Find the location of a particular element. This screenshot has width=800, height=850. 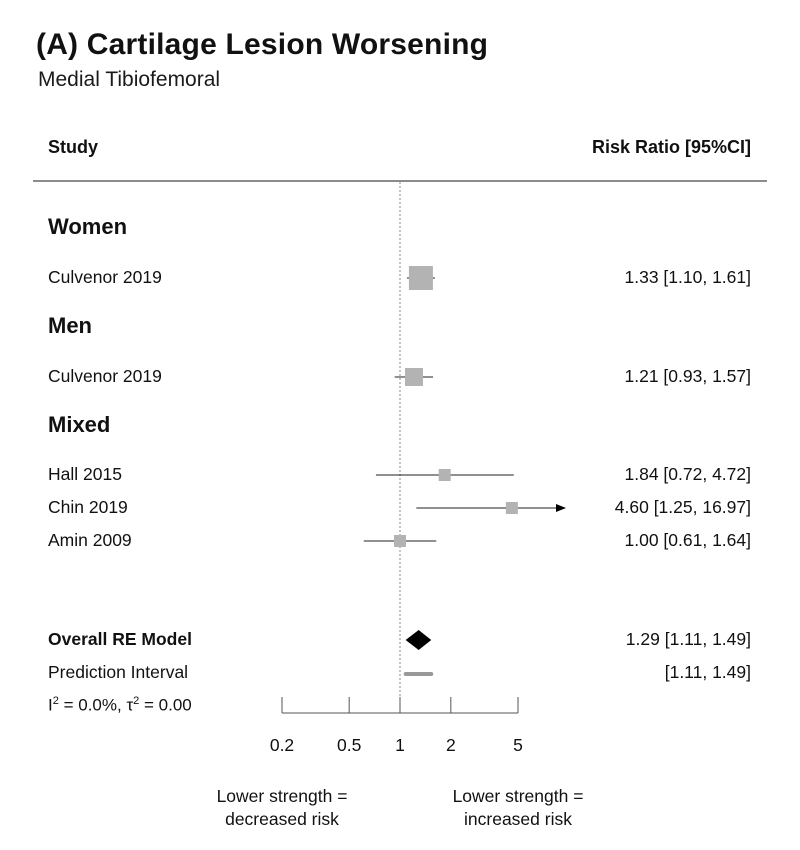

footnote-left-line1: Lower strength = is located at coordinates (282, 796).